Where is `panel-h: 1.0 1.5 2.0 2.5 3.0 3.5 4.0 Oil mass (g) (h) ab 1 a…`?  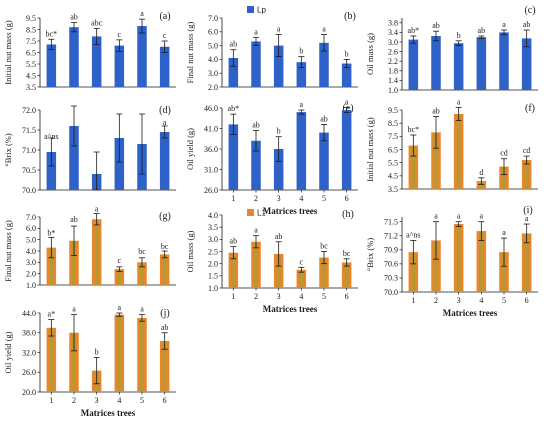 panel-h: 1.0 1.5 2.0 2.5 3.0 3.5 4.0 Oil mass (g) (h) ab 1 a… is located at coordinates (271, 261).